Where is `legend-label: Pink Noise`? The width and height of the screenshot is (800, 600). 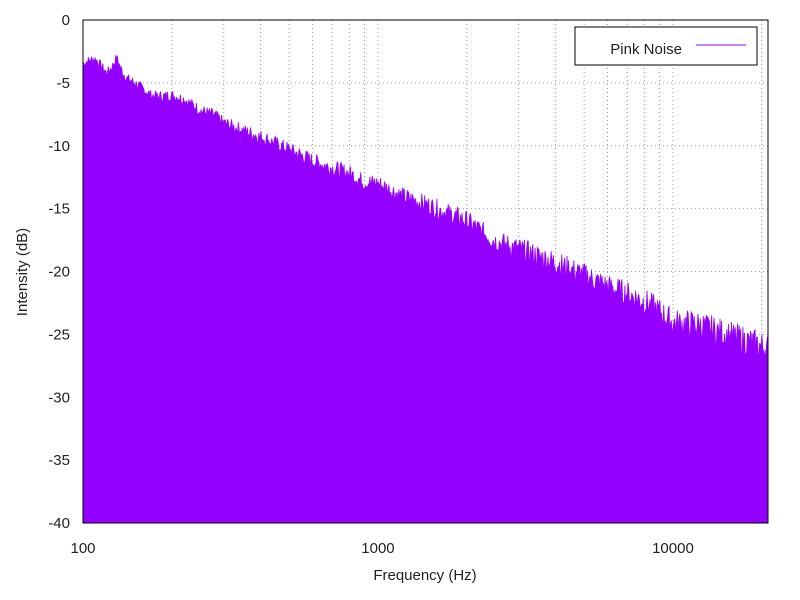 legend-label: Pink Noise is located at coordinates (646, 49).